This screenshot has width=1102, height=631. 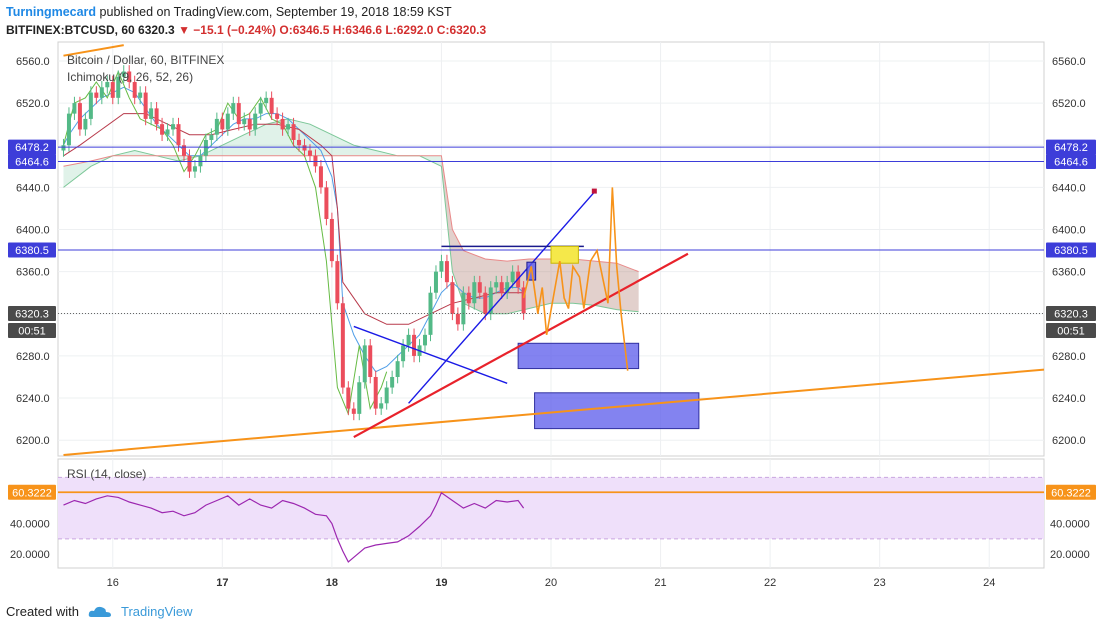 What do you see at coordinates (32, 331) in the screenshot?
I see `price-tag-label: 00:51` at bounding box center [32, 331].